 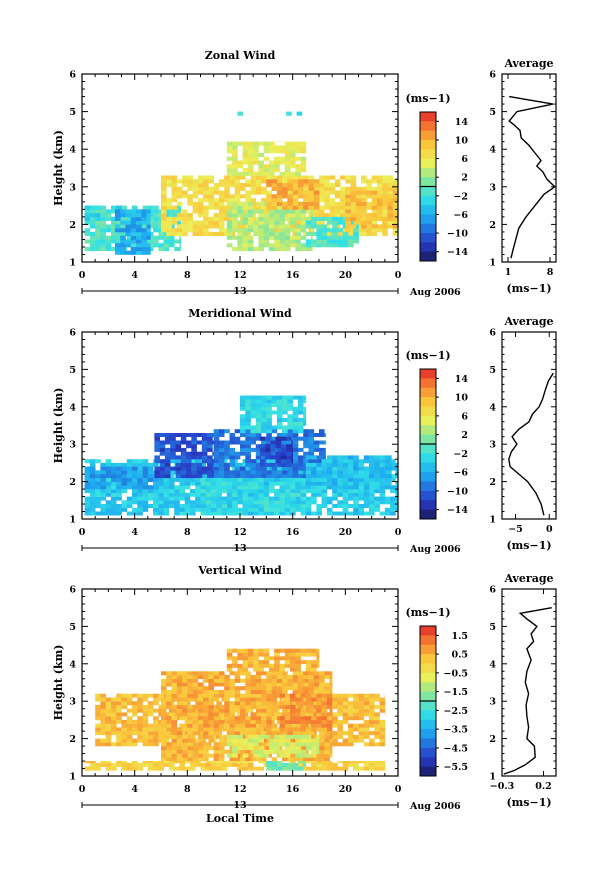 What do you see at coordinates (72, 407) in the screenshot?
I see `y-tick-label: 4` at bounding box center [72, 407].